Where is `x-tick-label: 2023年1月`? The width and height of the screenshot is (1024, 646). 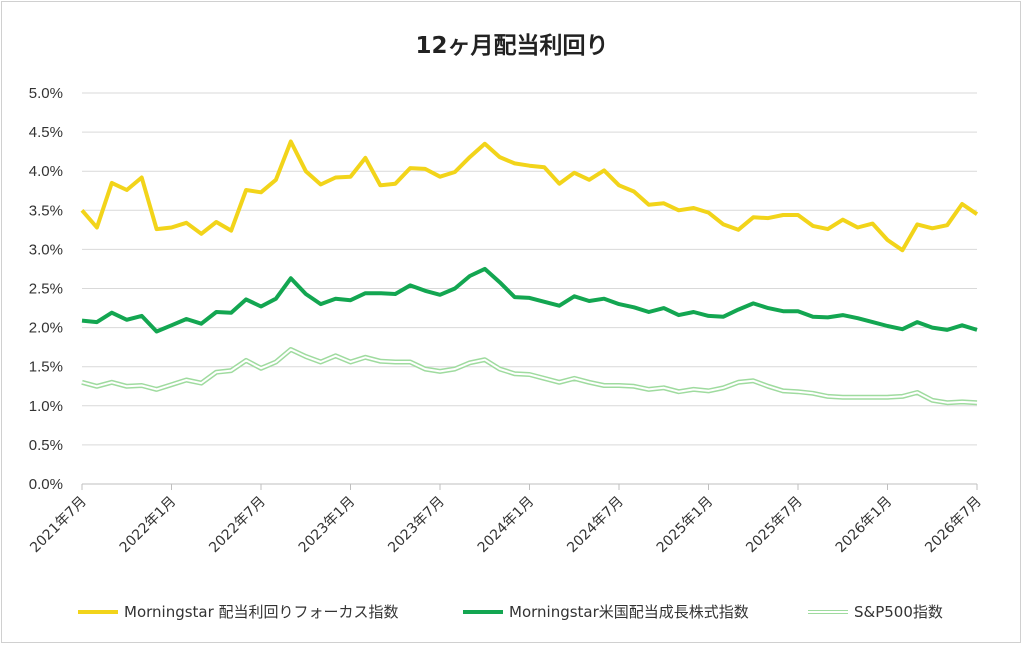
x-tick-label: 2023年1月 is located at coordinates (327, 525).